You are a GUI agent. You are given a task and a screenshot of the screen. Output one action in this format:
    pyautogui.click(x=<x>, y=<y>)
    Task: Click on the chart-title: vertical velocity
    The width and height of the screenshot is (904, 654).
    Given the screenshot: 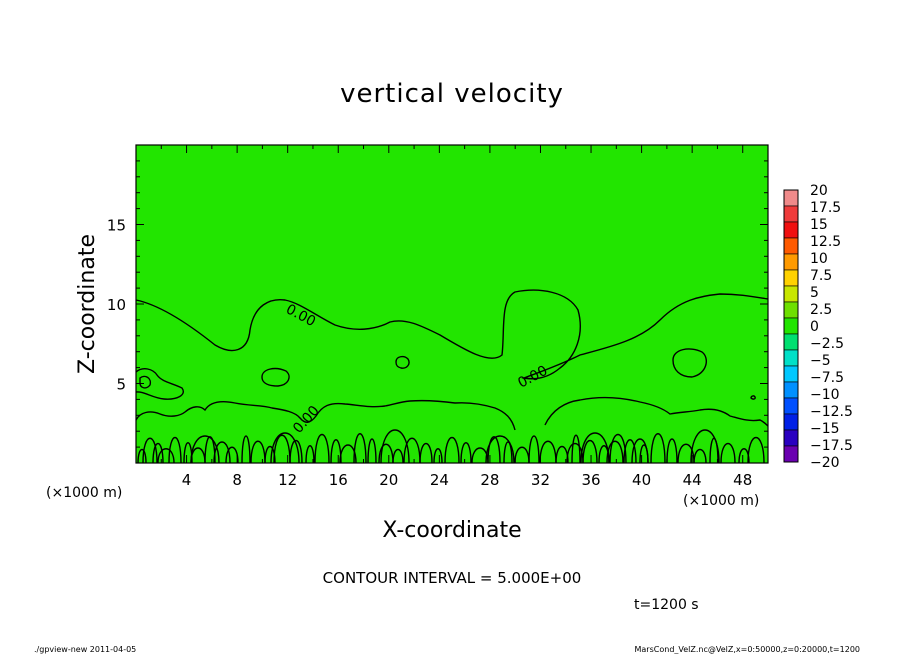 What is the action you would take?
    pyautogui.click(x=452, y=94)
    